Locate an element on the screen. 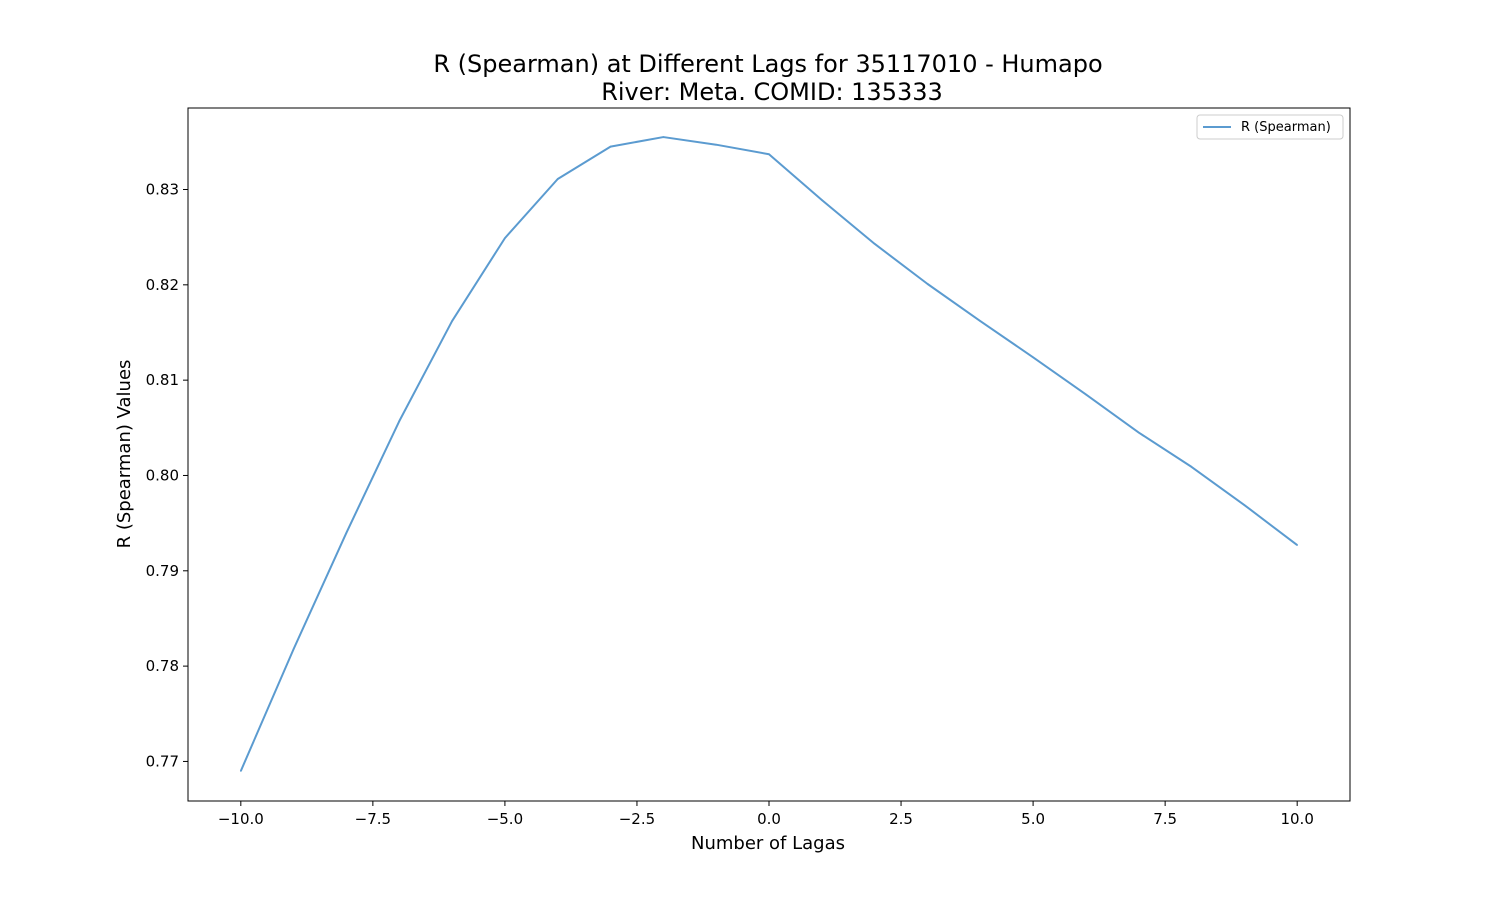 This screenshot has height=900, width=1500. x-tick-label: 5.0 is located at coordinates (1033, 819).